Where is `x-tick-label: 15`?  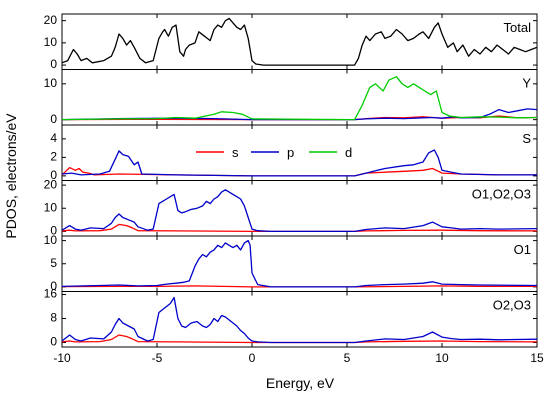 x-tick-label: 15 is located at coordinates (537, 358).